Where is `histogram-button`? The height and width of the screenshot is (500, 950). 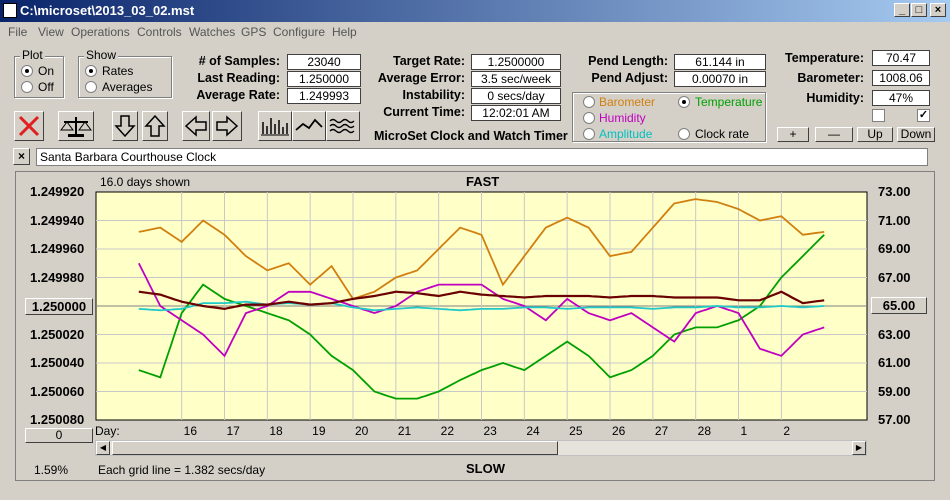
histogram-button is located at coordinates (275, 126).